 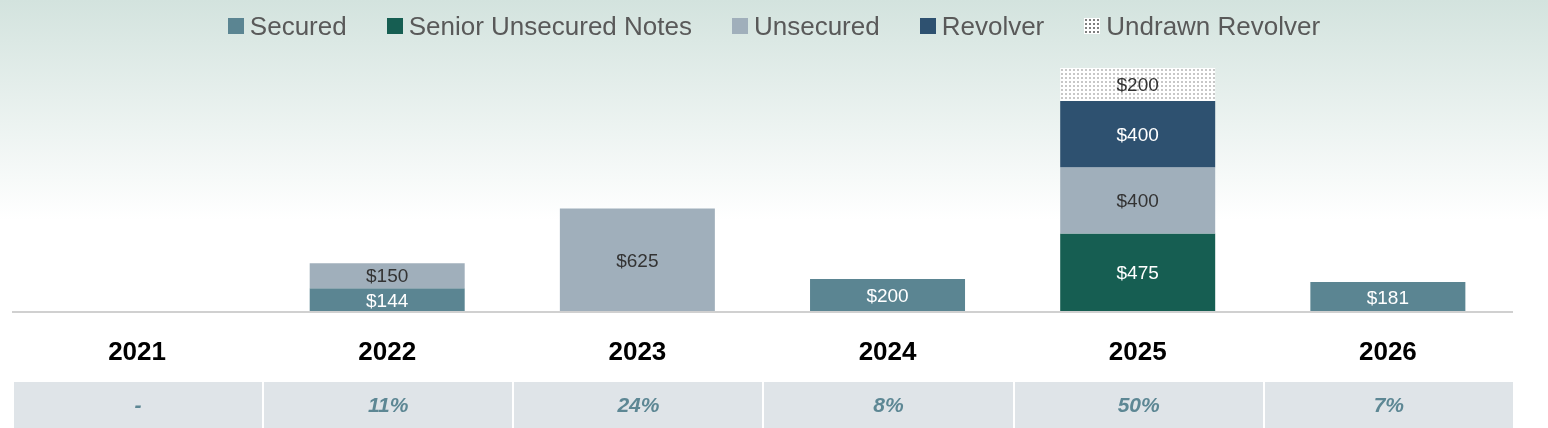 I want to click on legend-label: Secured, so click(x=298, y=26).